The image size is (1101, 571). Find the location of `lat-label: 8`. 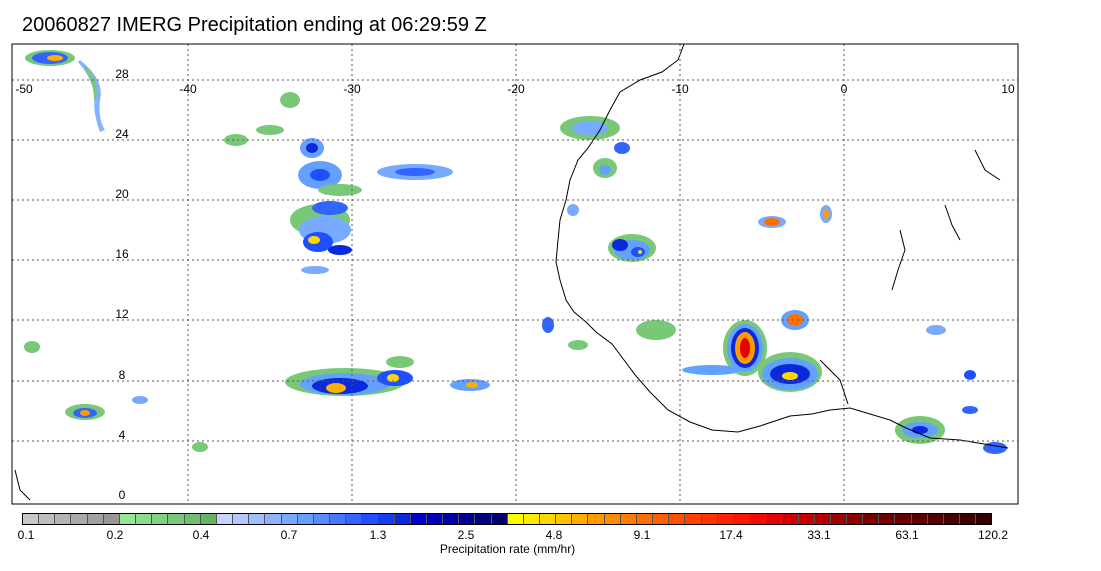

lat-label: 8 is located at coordinates (122, 375).